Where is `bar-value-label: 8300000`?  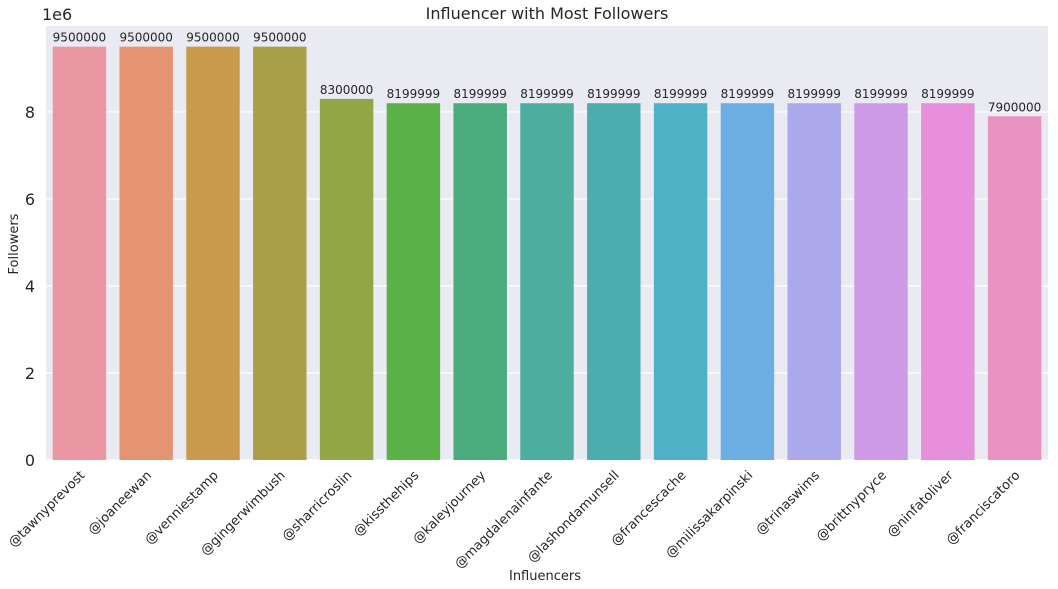
bar-value-label: 8300000 is located at coordinates (346, 90).